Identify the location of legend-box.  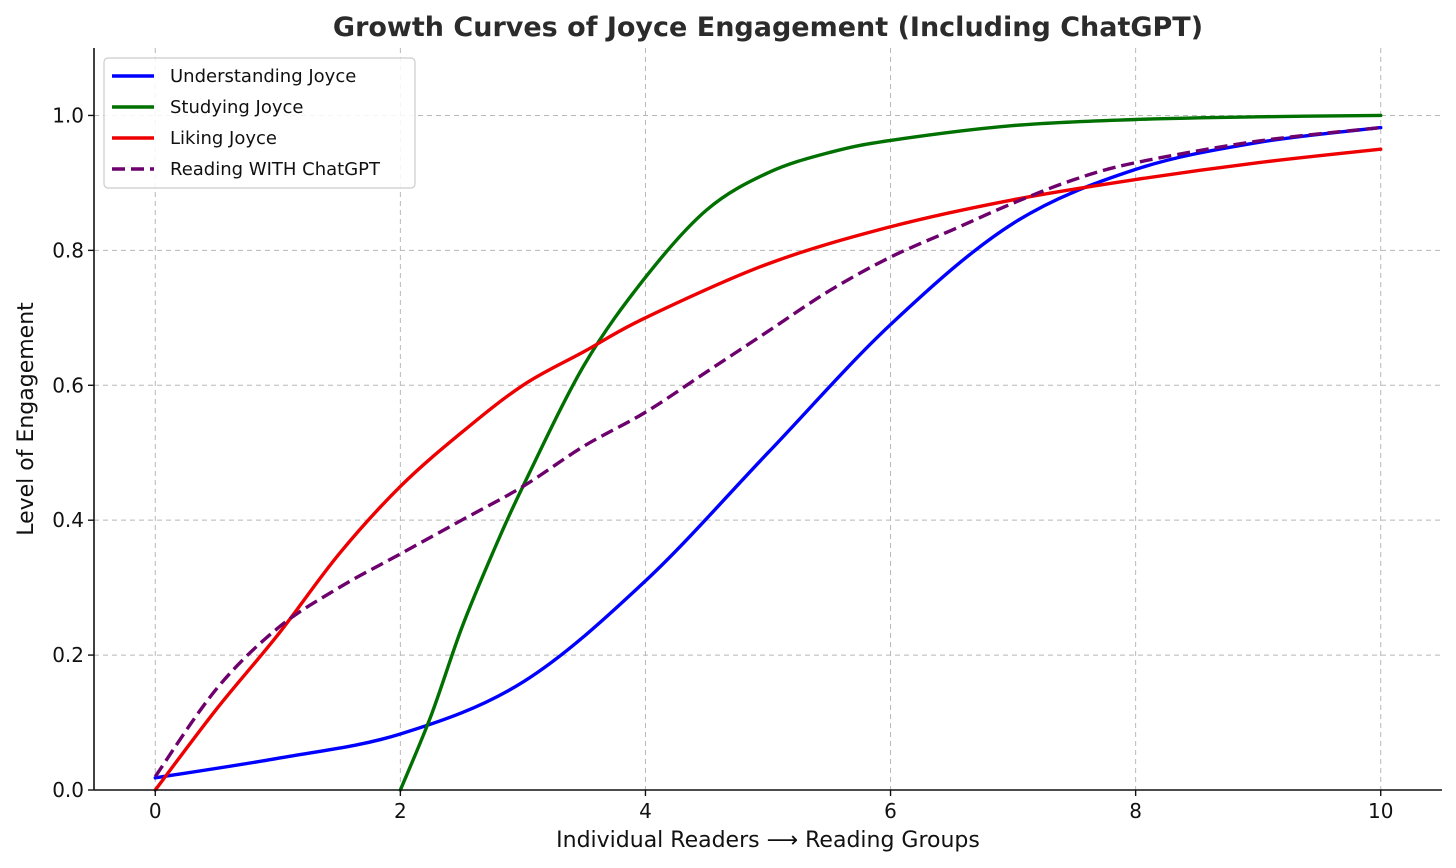
(259, 123).